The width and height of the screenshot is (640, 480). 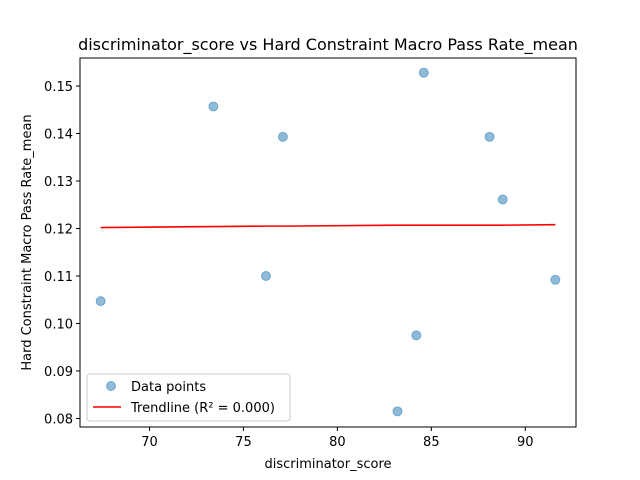 I want to click on x-tick-label: 90, so click(x=525, y=442).